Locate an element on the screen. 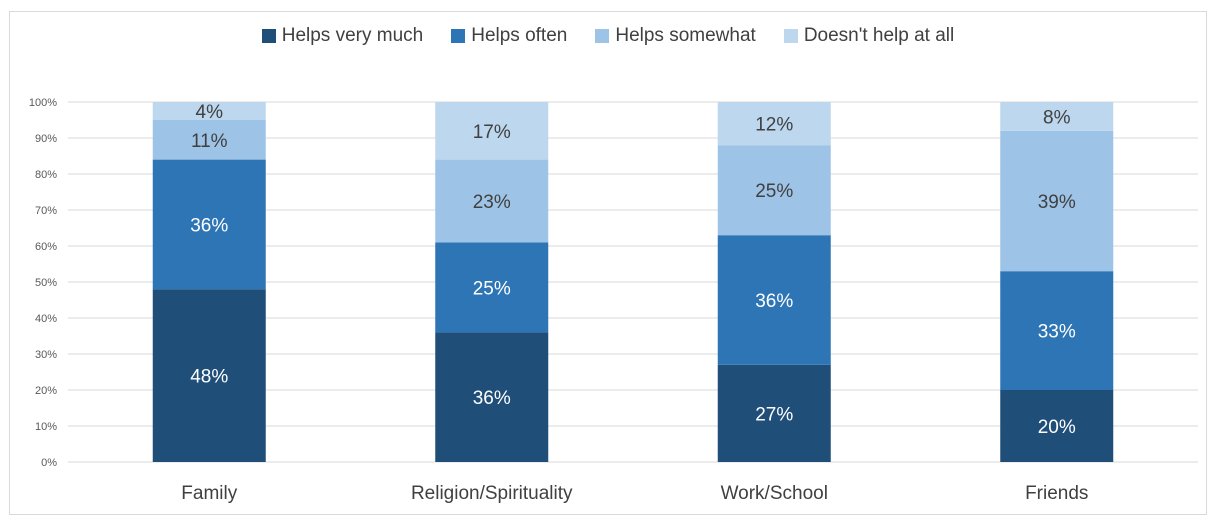 The height and width of the screenshot is (519, 1216). legend-label: Helps somewhat is located at coordinates (685, 35).